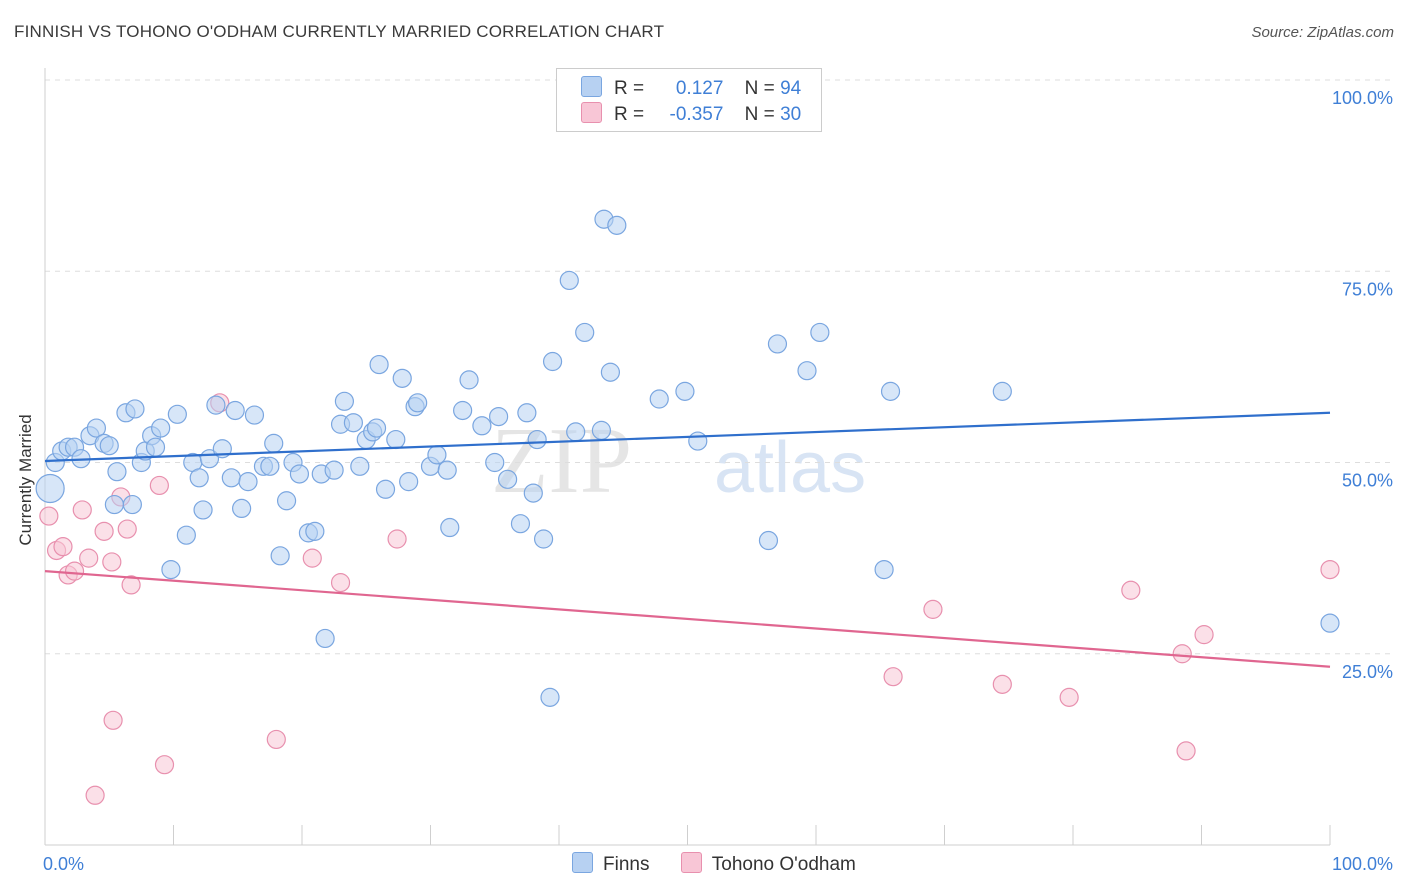 This screenshot has width=1406, height=892. I want to click on stats-legend: R = 0.127 N = 94 R = -0.357 N = 30, so click(689, 100).